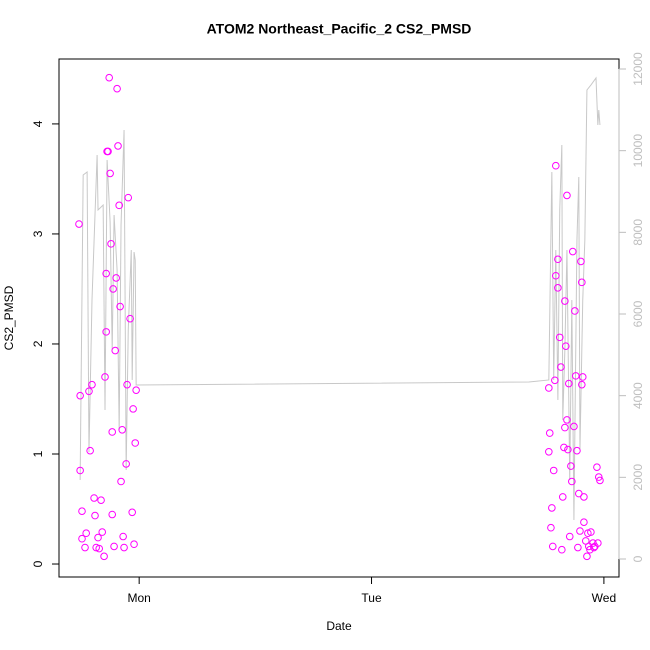 The height and width of the screenshot is (650, 650). Describe the element at coordinates (638, 313) in the screenshot. I see `y2-tick-label: 6000` at that location.